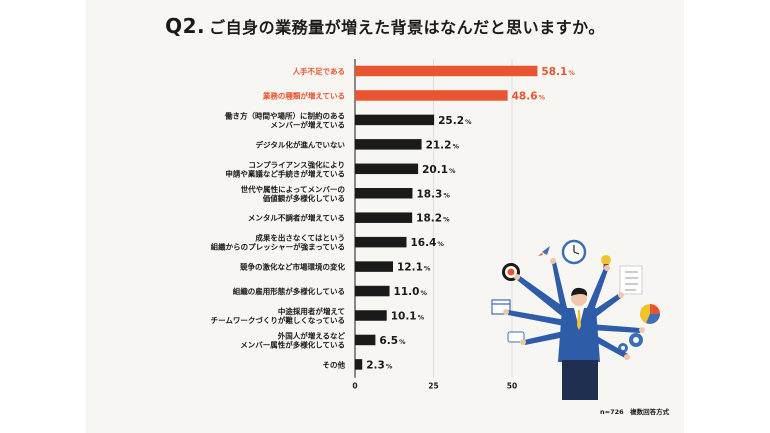 This screenshot has width=770, height=433. What do you see at coordinates (292, 267) in the screenshot?
I see `category-label: 競争の激化など市場環境の変化` at bounding box center [292, 267].